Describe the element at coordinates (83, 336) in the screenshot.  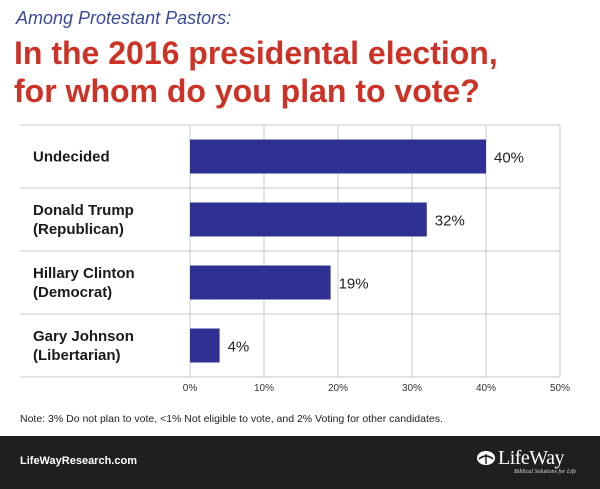
I see `category-label-line: Gary Johnson` at that location.